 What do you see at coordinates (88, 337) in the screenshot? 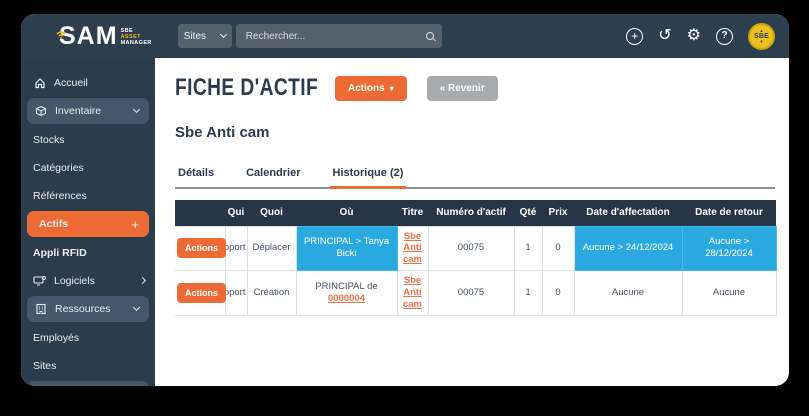
I see `sidebar-item-employes: Employés` at bounding box center [88, 337].